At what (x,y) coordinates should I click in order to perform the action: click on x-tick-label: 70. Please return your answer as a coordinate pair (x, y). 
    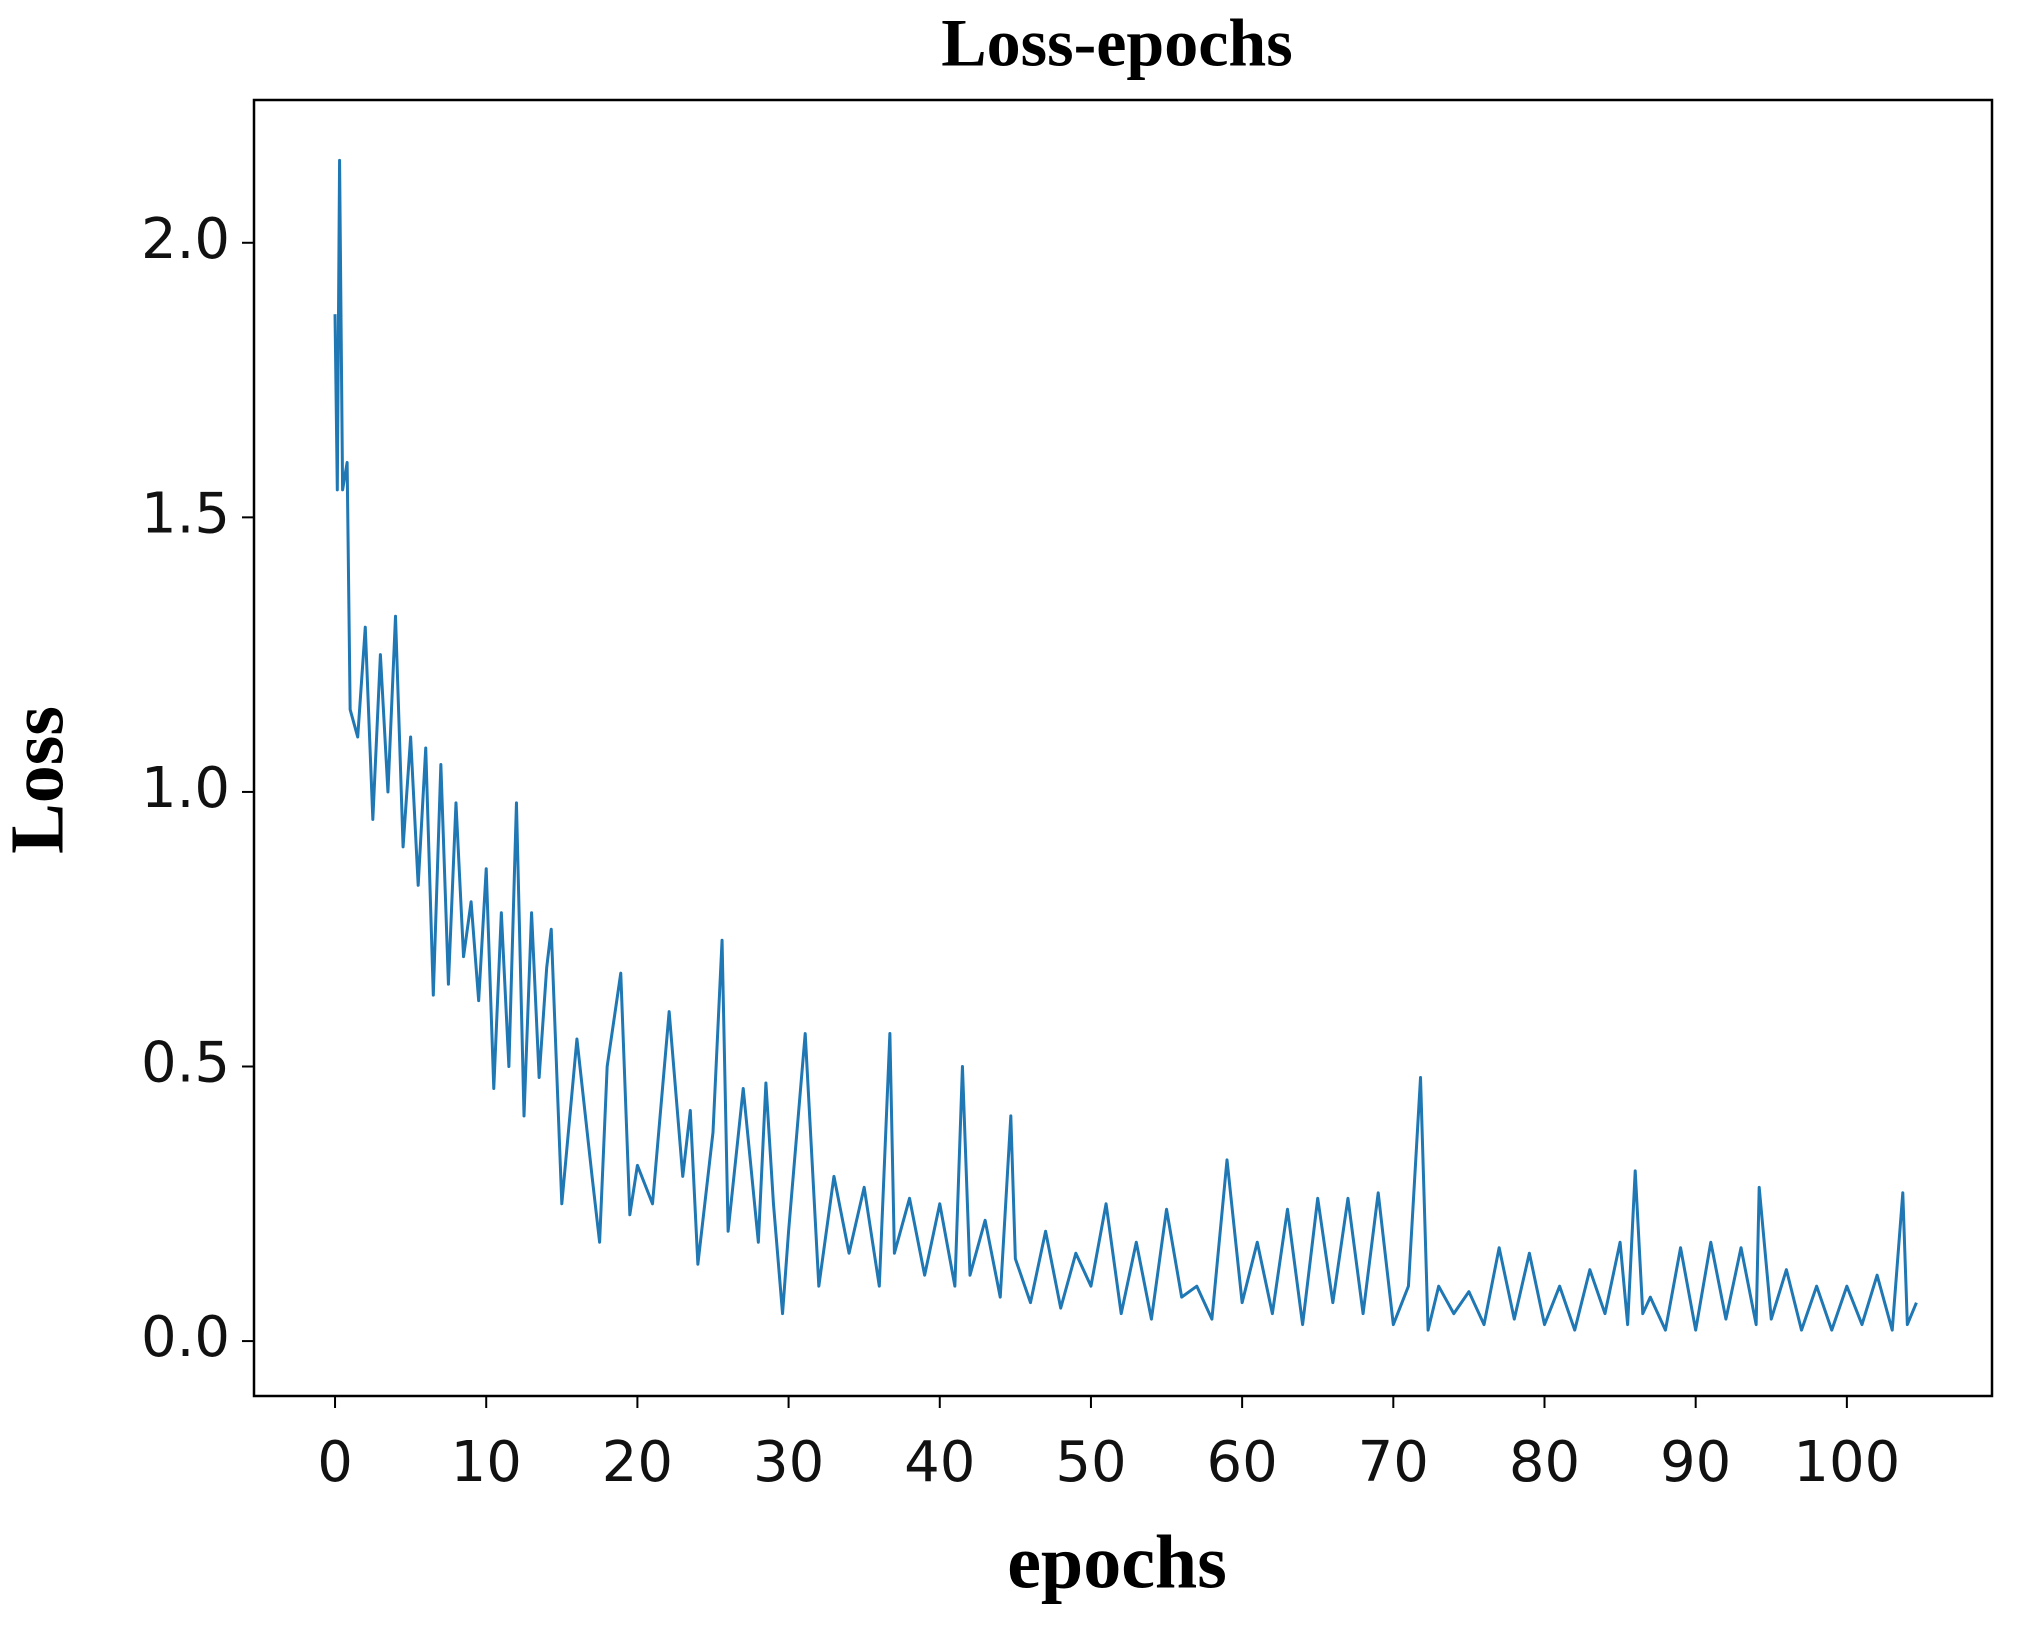
    Looking at the image, I should click on (1393, 1462).